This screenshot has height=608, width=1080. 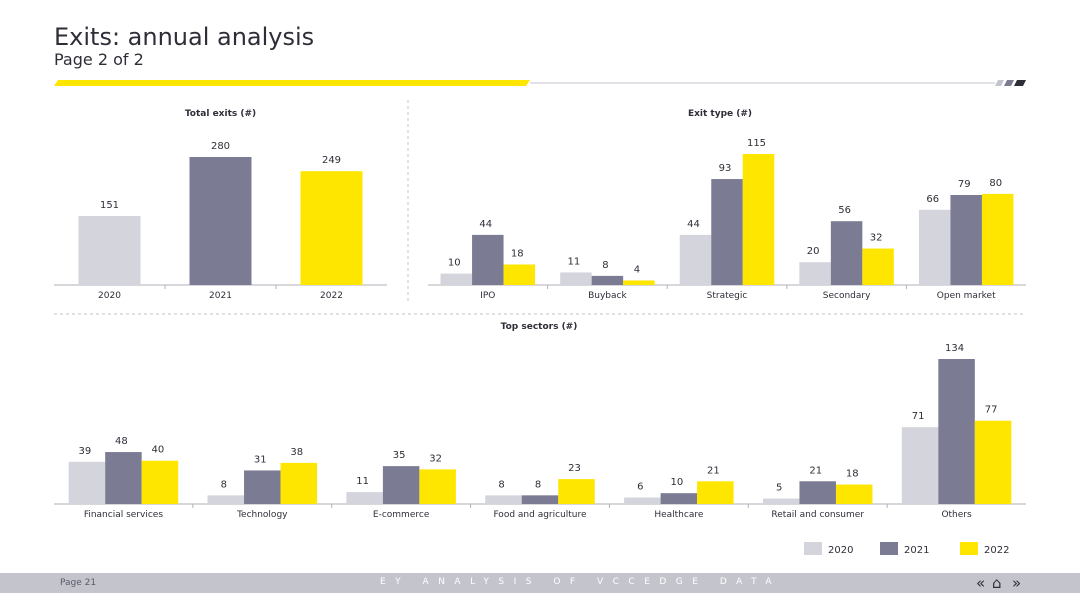 What do you see at coordinates (401, 485) in the screenshot?
I see `bar-e-commerce-2021` at bounding box center [401, 485].